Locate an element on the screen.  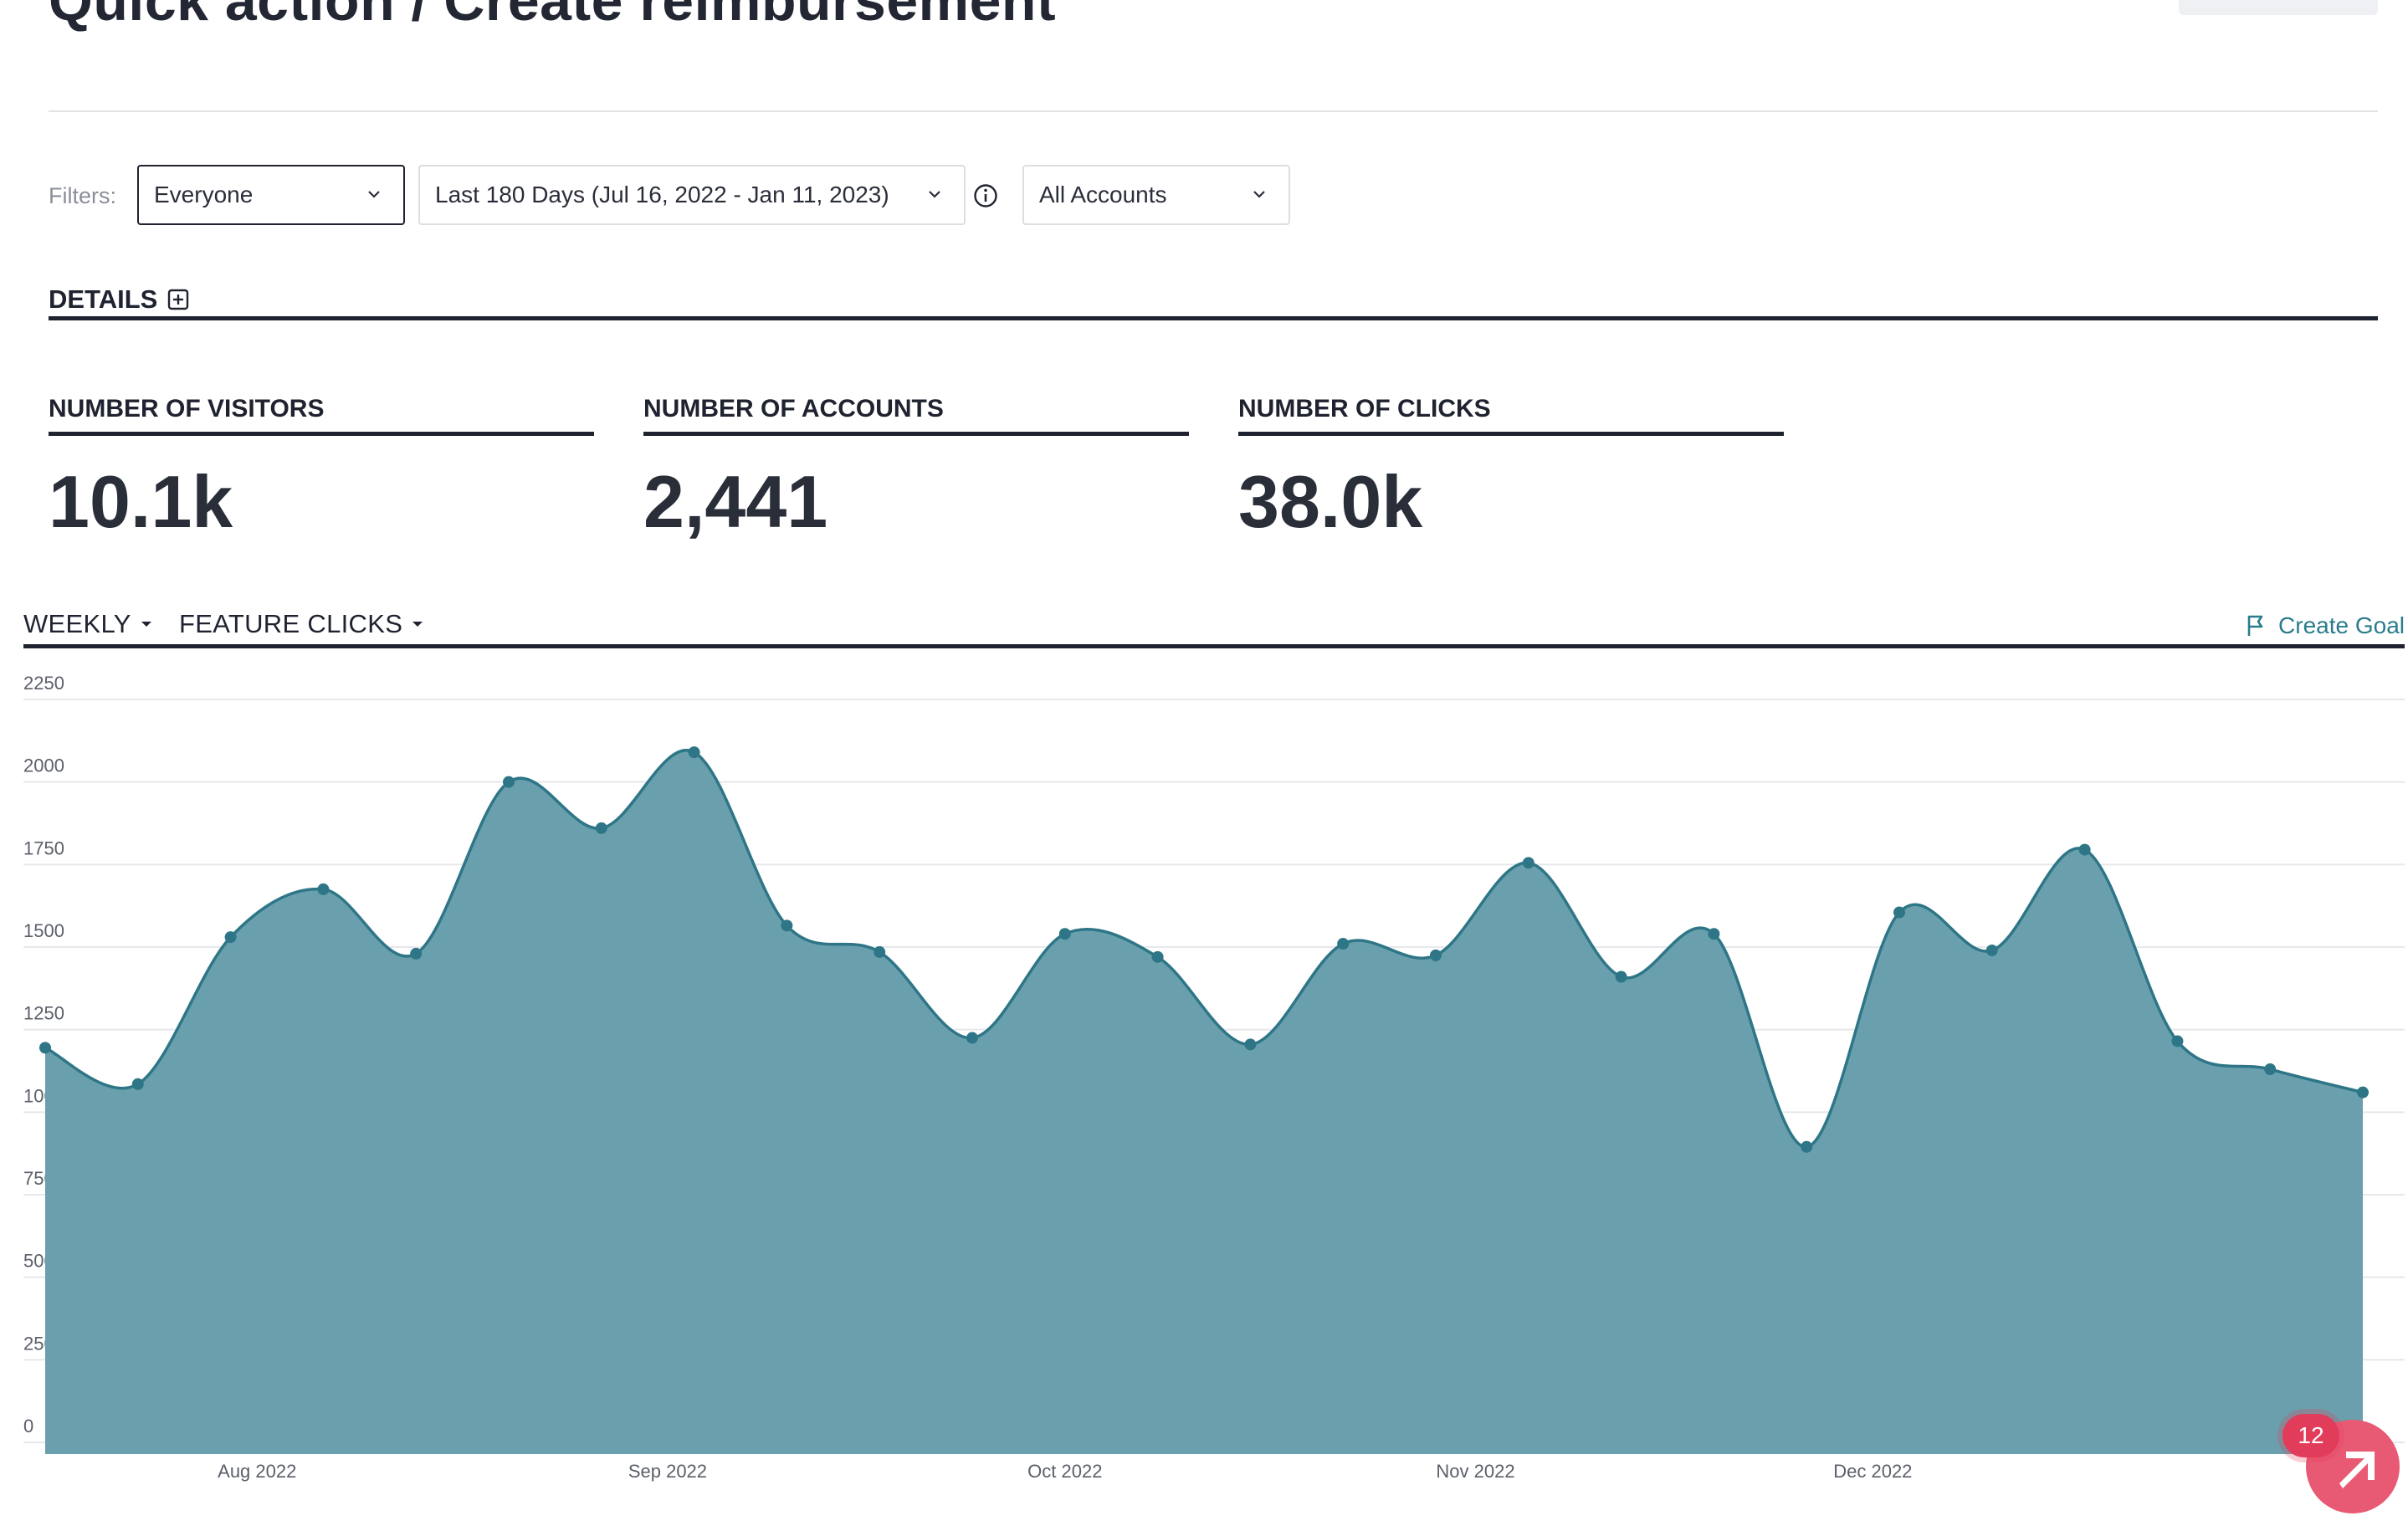
filters-label: Filters: is located at coordinates (82, 196).